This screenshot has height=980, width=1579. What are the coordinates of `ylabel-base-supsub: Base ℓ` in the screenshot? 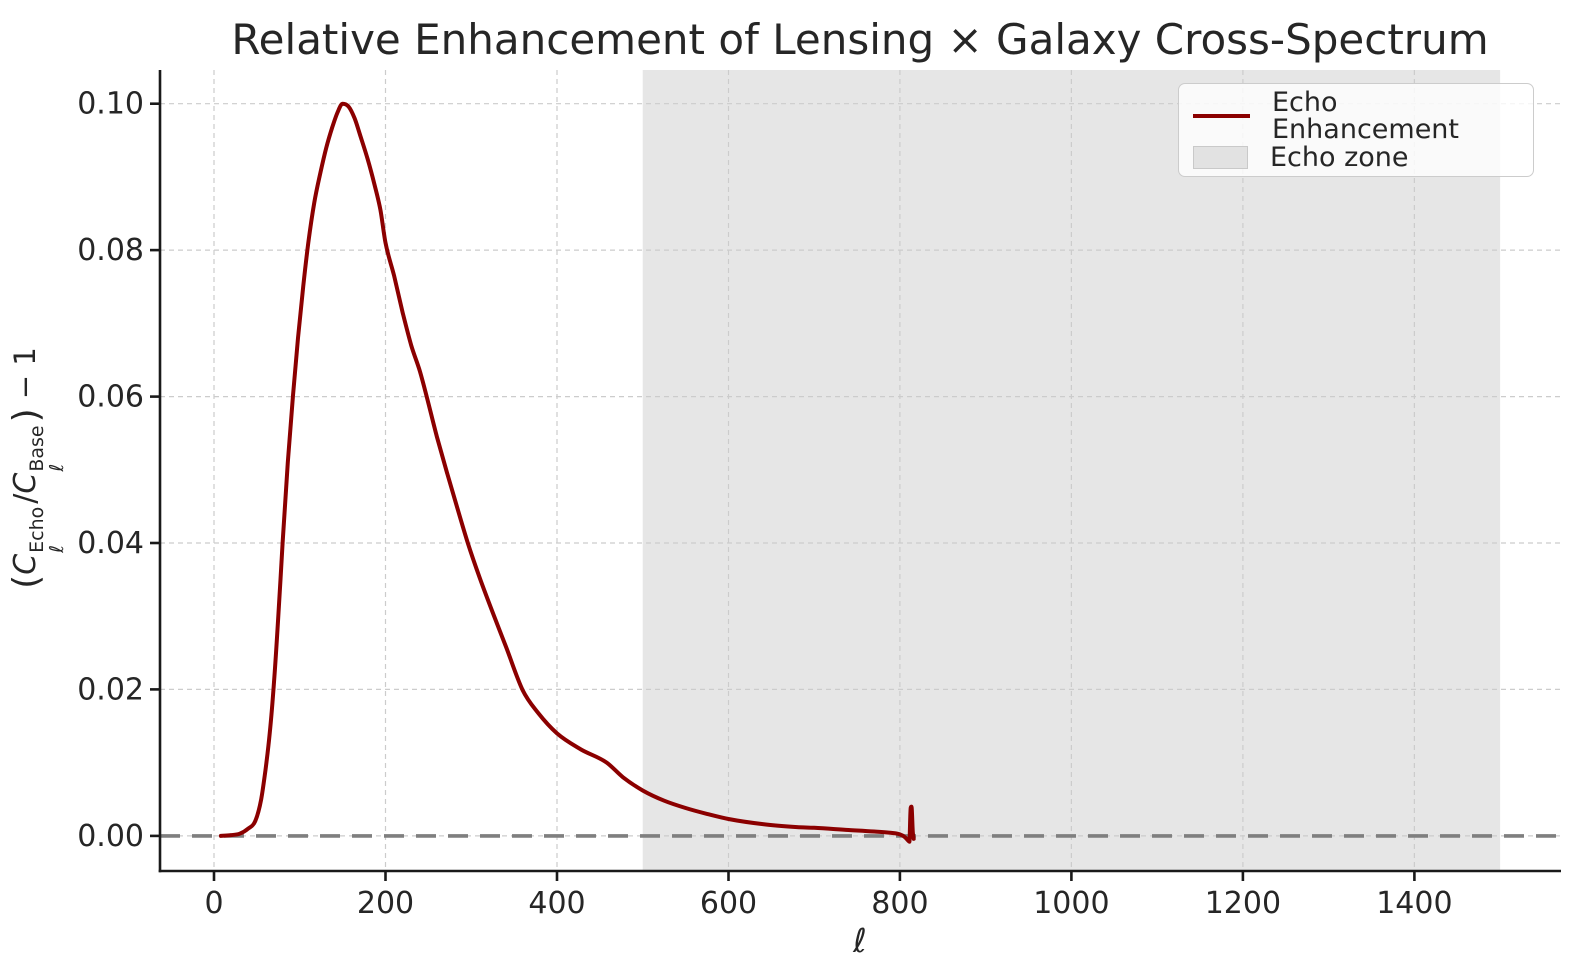 It's located at (47, 448).